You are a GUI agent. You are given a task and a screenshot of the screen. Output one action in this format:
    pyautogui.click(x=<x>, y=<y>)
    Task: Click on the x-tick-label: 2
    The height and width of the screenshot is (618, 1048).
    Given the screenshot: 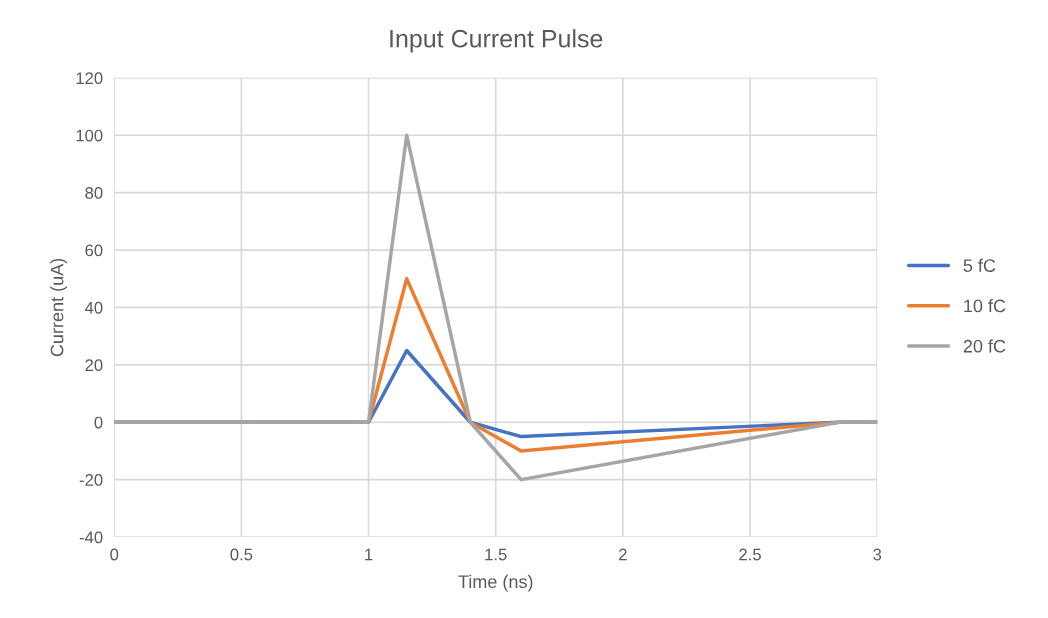 What is the action you would take?
    pyautogui.click(x=623, y=554)
    